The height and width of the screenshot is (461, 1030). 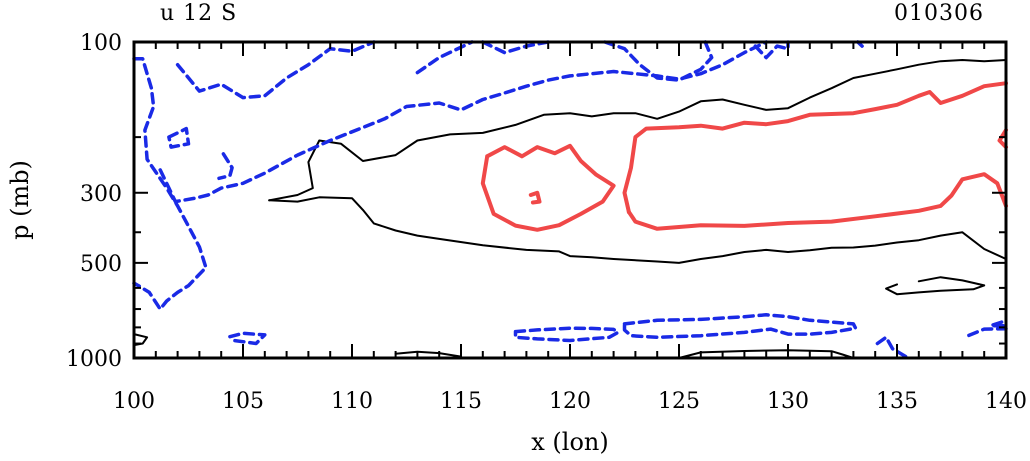 What do you see at coordinates (461, 401) in the screenshot?
I see `x-tick-label-115: 115` at bounding box center [461, 401].